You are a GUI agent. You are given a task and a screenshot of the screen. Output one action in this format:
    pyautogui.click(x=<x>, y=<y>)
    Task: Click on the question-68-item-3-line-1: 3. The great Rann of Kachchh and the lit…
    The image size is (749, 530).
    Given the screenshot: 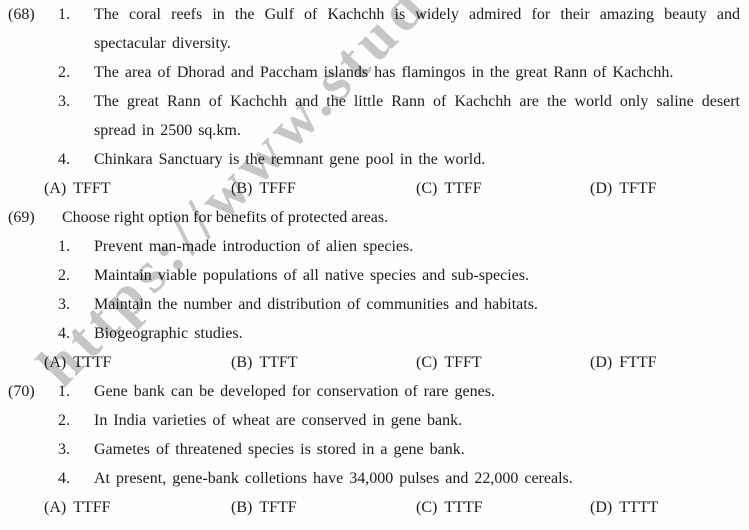 What is the action you would take?
    pyautogui.click(x=374, y=101)
    